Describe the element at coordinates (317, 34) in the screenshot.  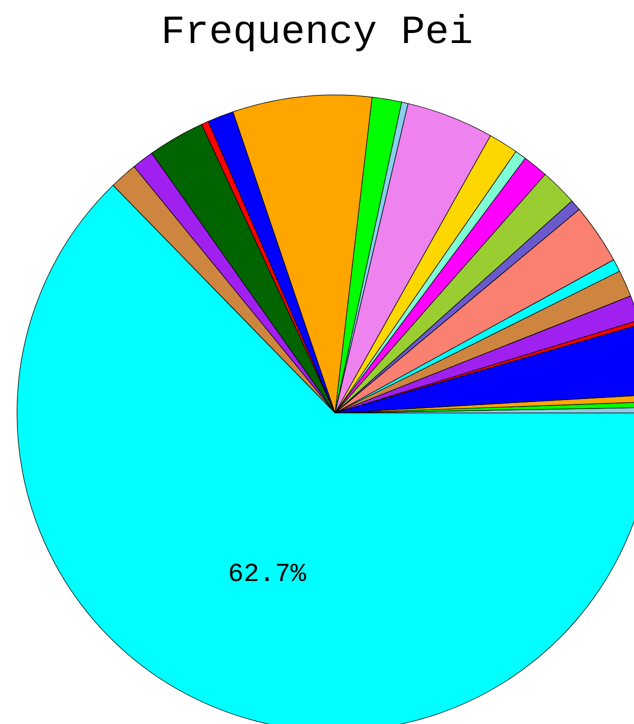
I see `chart-title: Frequency Pei` at that location.